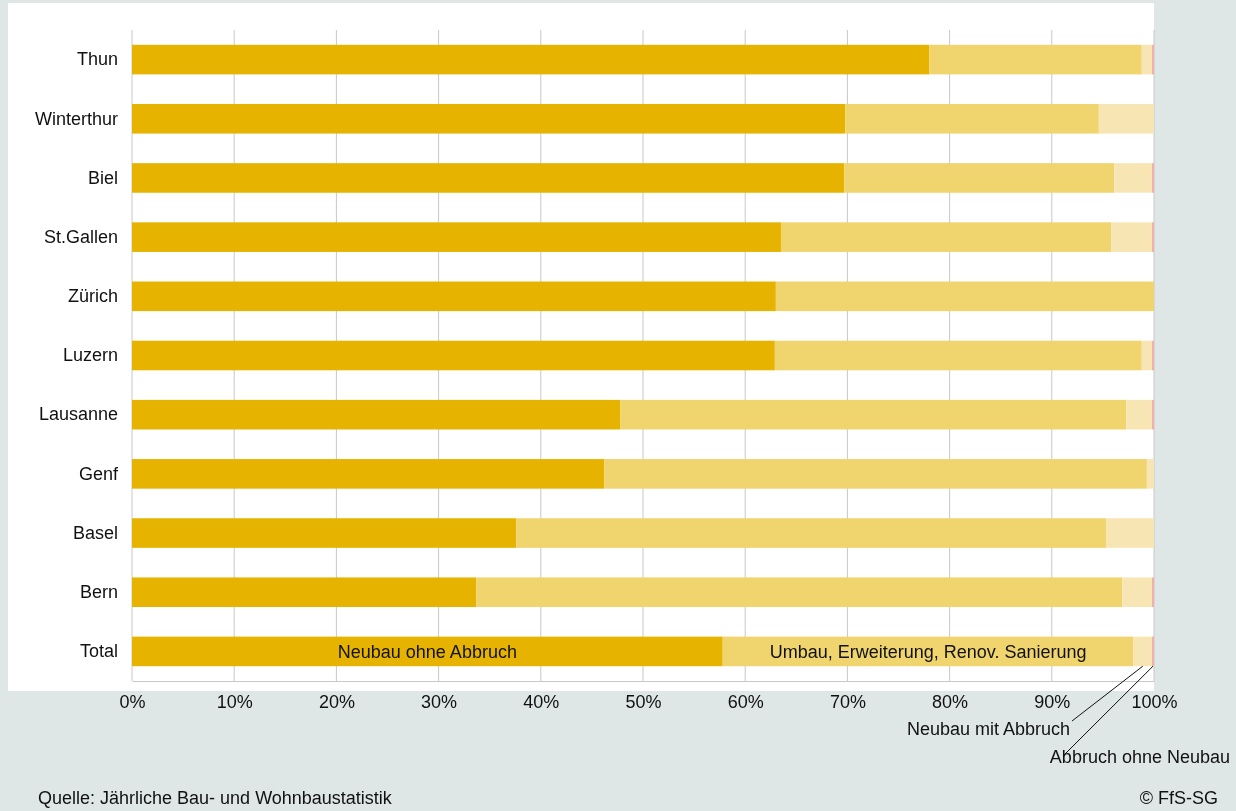  I want to click on y-tick-label: Basel, so click(95, 532).